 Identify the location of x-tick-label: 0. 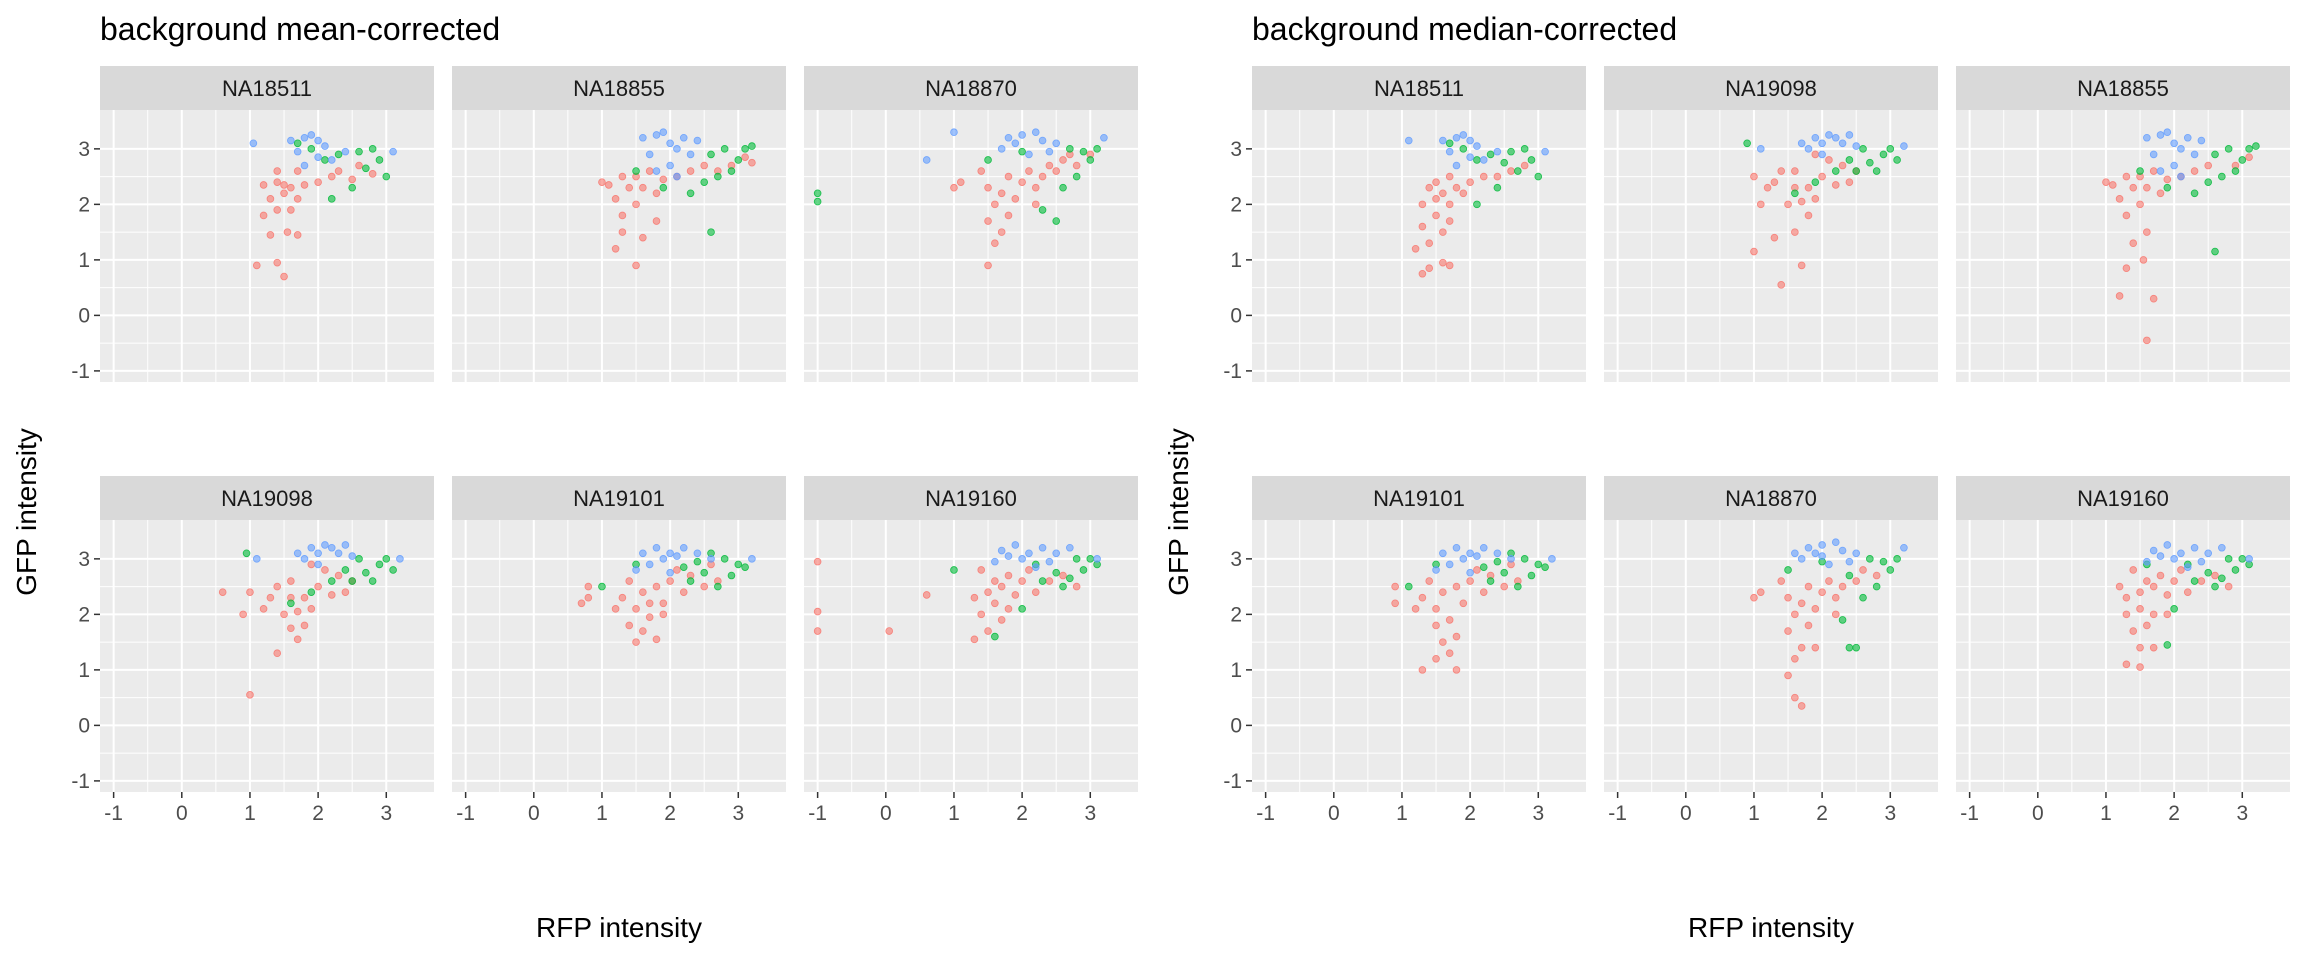
(1334, 813).